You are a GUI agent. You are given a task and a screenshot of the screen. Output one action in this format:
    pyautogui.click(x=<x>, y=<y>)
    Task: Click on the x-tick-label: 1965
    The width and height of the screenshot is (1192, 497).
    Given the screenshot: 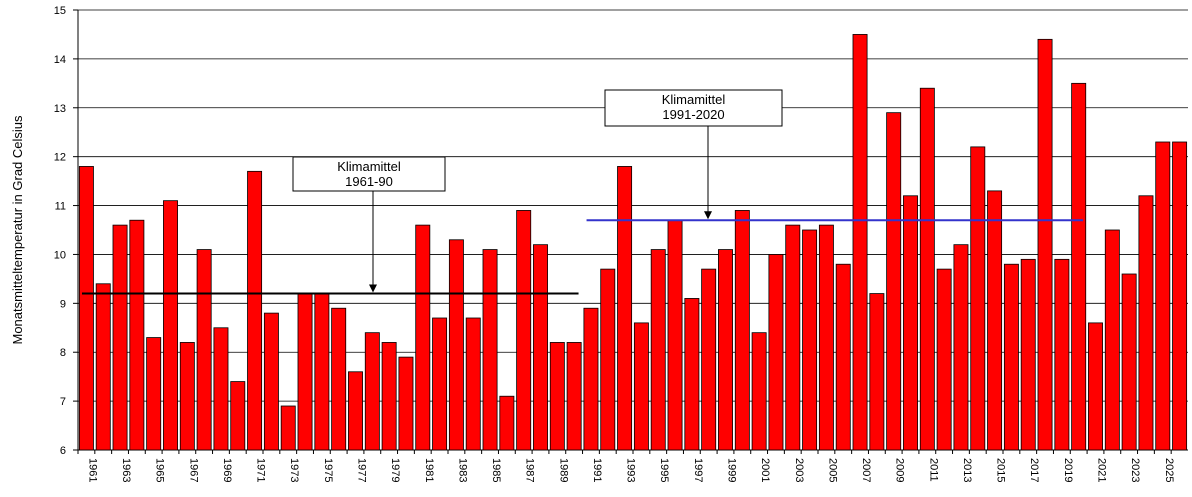 What is the action you would take?
    pyautogui.click(x=160, y=470)
    